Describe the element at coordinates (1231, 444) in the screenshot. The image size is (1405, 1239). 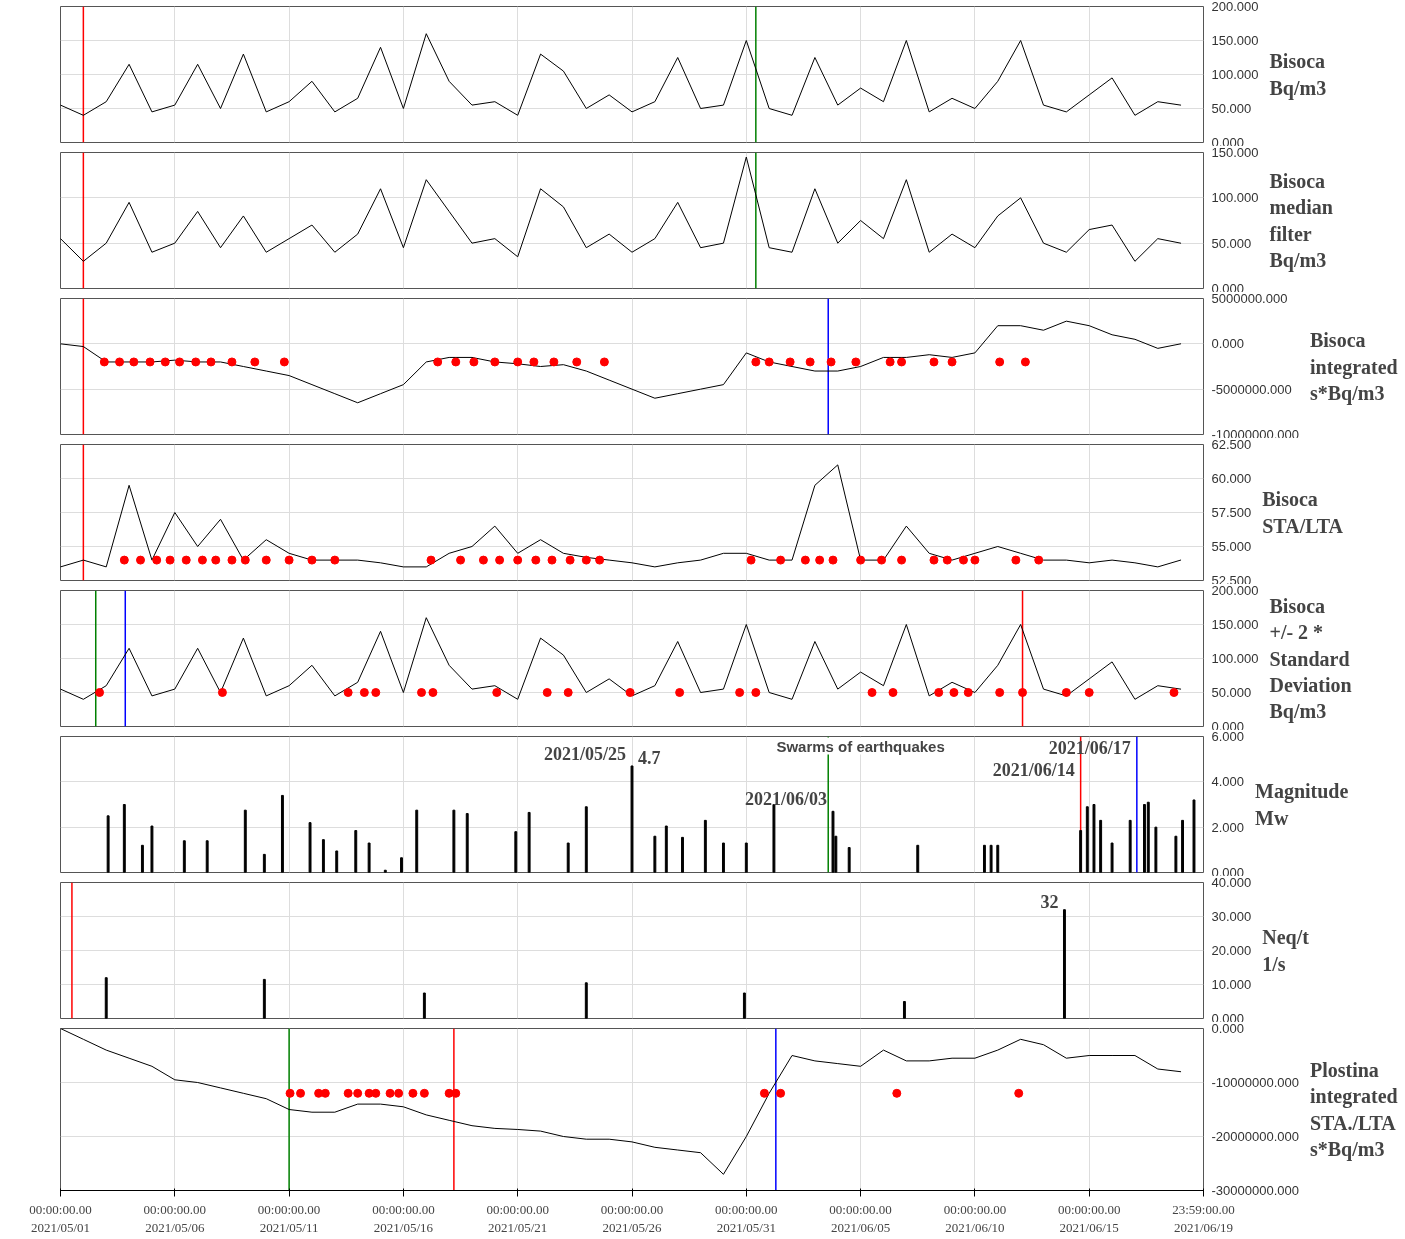
I see `y-tick-label: 62.500` at that location.